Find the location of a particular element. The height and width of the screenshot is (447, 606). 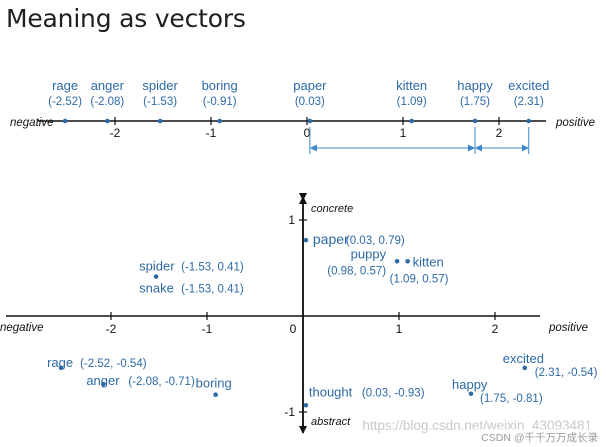

line-word-value: (-2.52) is located at coordinates (65, 102).